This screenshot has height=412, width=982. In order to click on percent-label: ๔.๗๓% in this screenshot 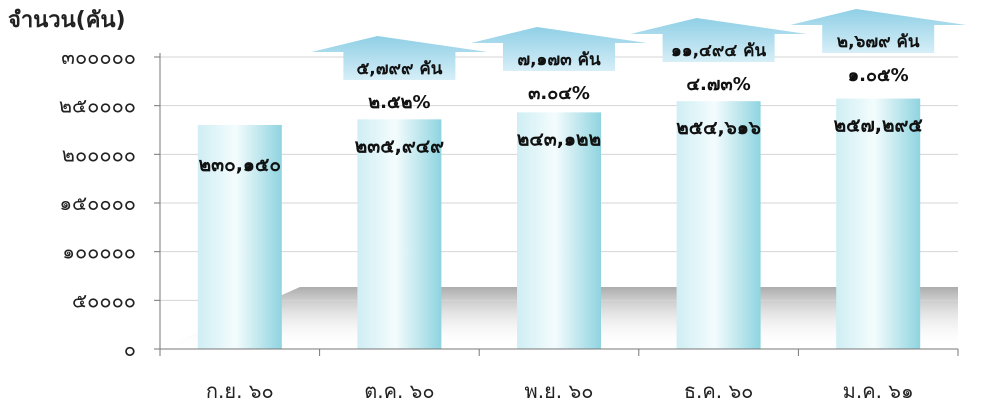, I will do `click(718, 84)`.